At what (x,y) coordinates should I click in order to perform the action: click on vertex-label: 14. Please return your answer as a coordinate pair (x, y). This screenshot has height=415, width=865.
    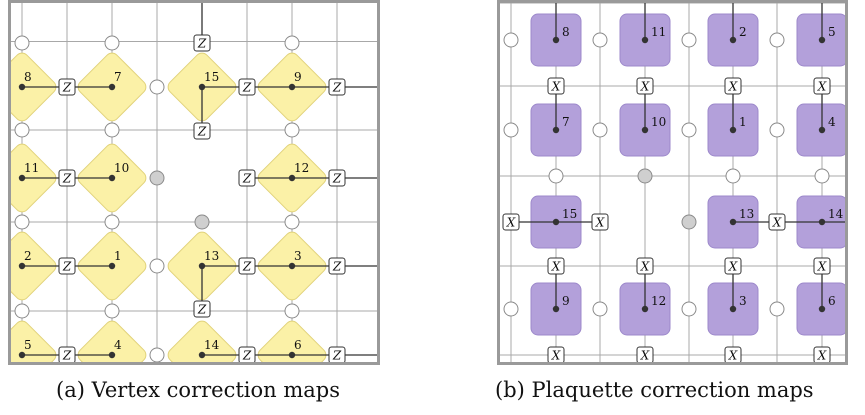
    Looking at the image, I should click on (212, 345).